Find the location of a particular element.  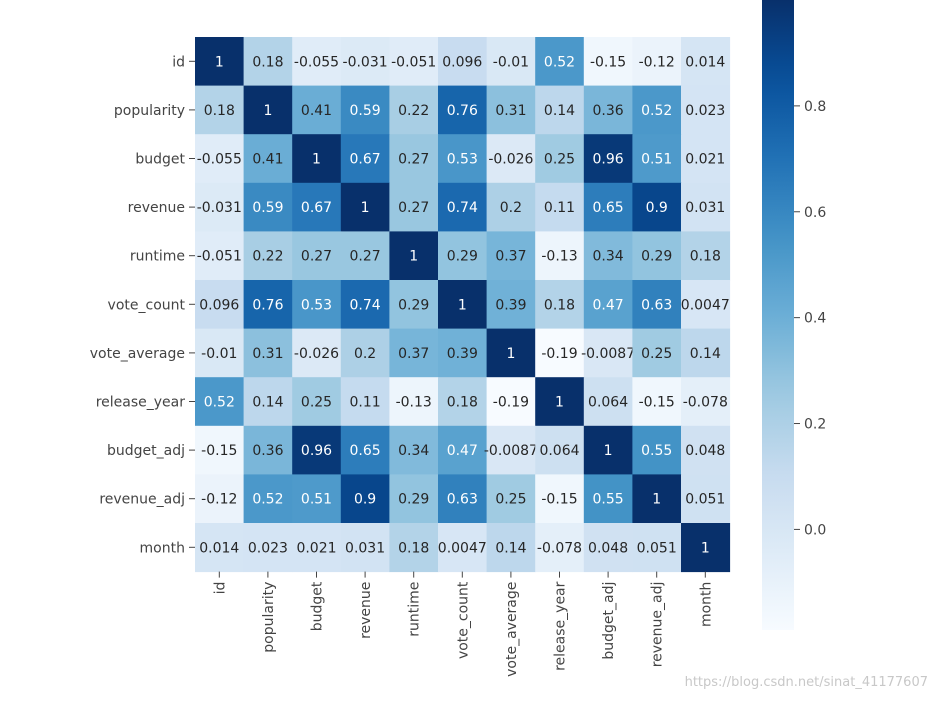

cell-annotation: 0.39 is located at coordinates (510, 305).